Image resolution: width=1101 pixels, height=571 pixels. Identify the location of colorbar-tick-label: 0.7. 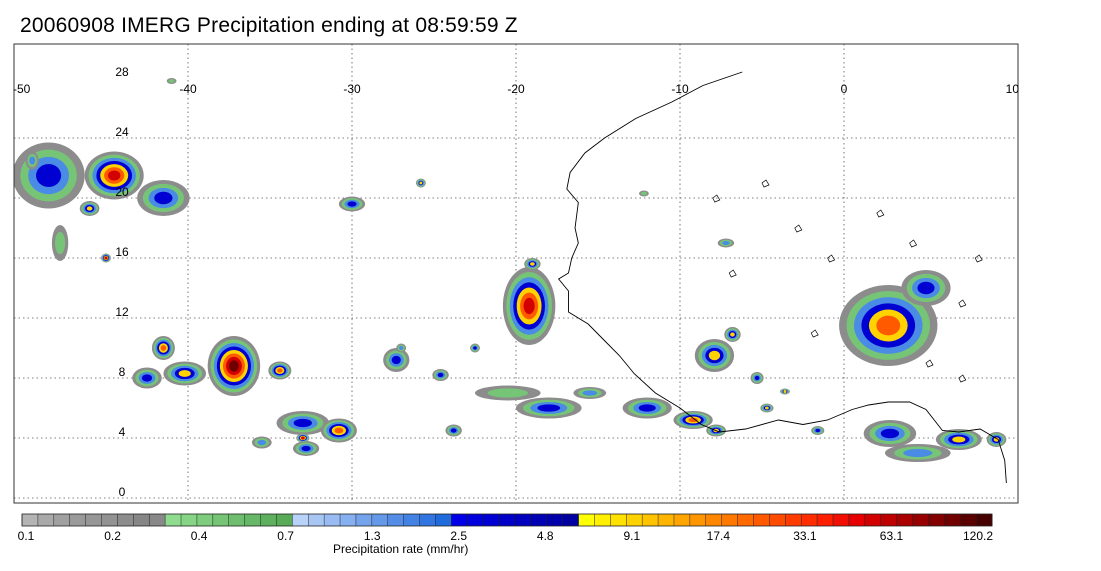
(285, 536).